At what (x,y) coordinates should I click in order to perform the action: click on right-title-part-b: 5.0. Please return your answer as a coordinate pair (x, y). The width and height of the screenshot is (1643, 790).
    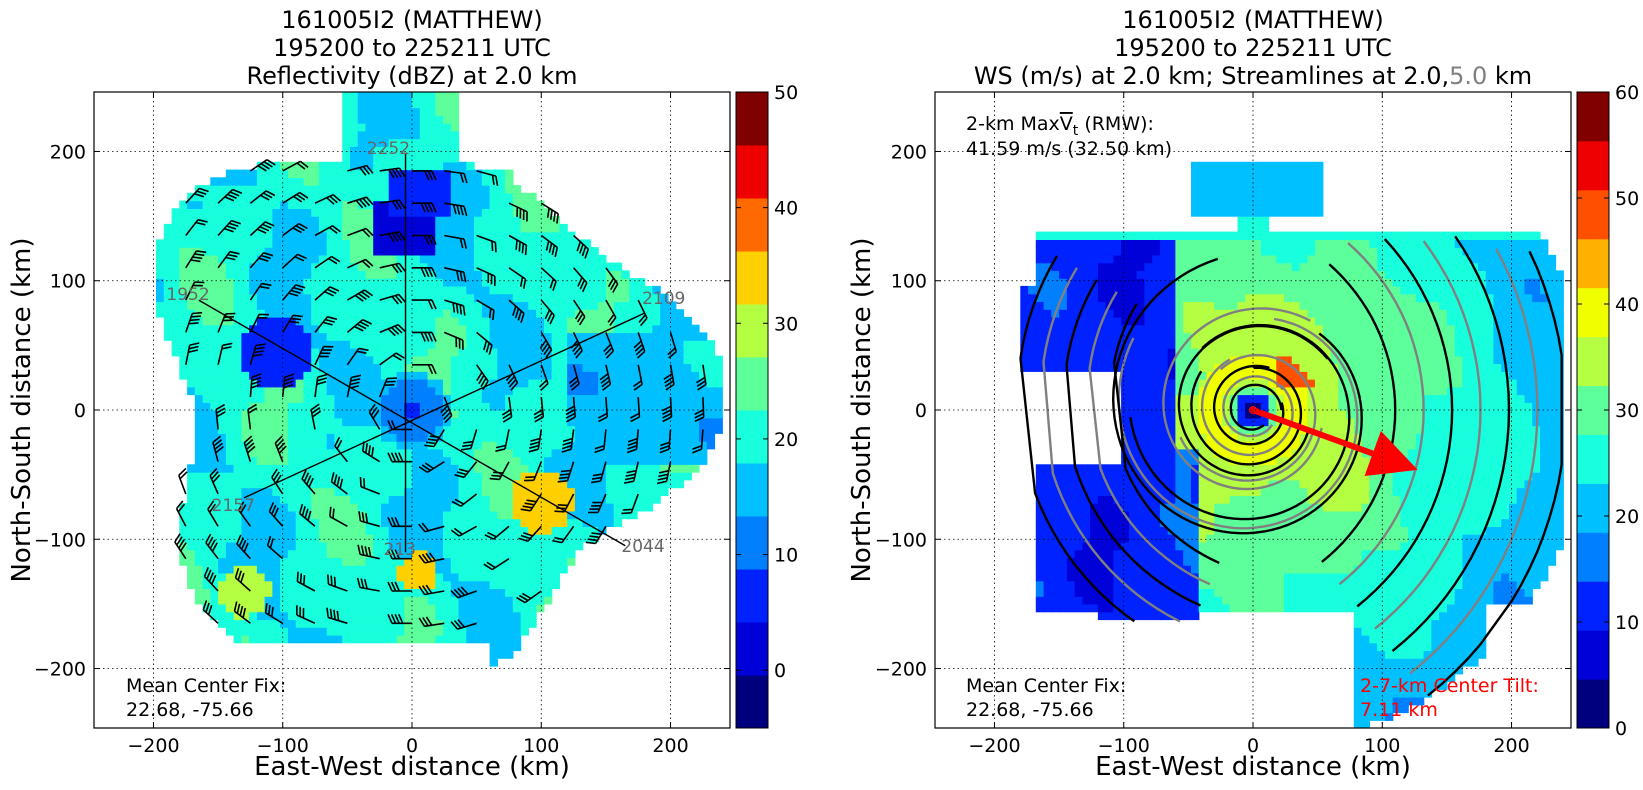
    Looking at the image, I should click on (1468, 76).